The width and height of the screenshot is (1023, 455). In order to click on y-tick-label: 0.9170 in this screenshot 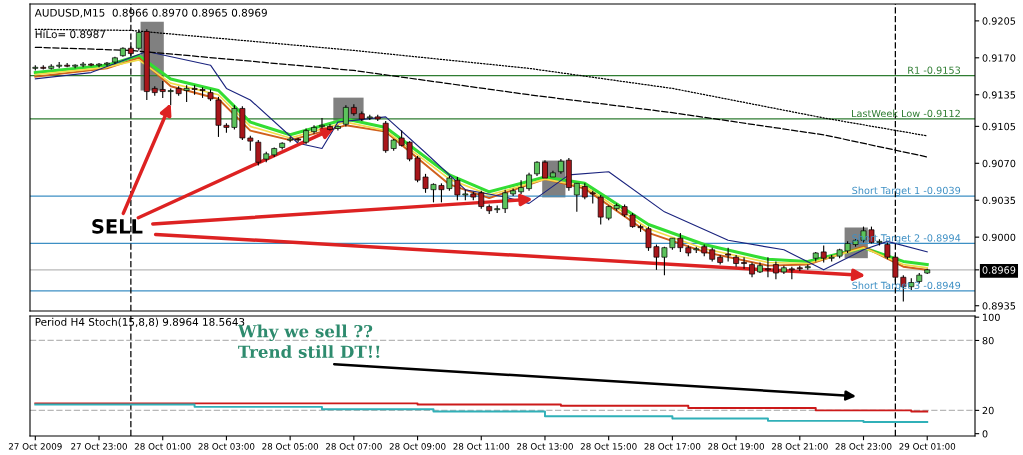, I will do `click(999, 58)`.